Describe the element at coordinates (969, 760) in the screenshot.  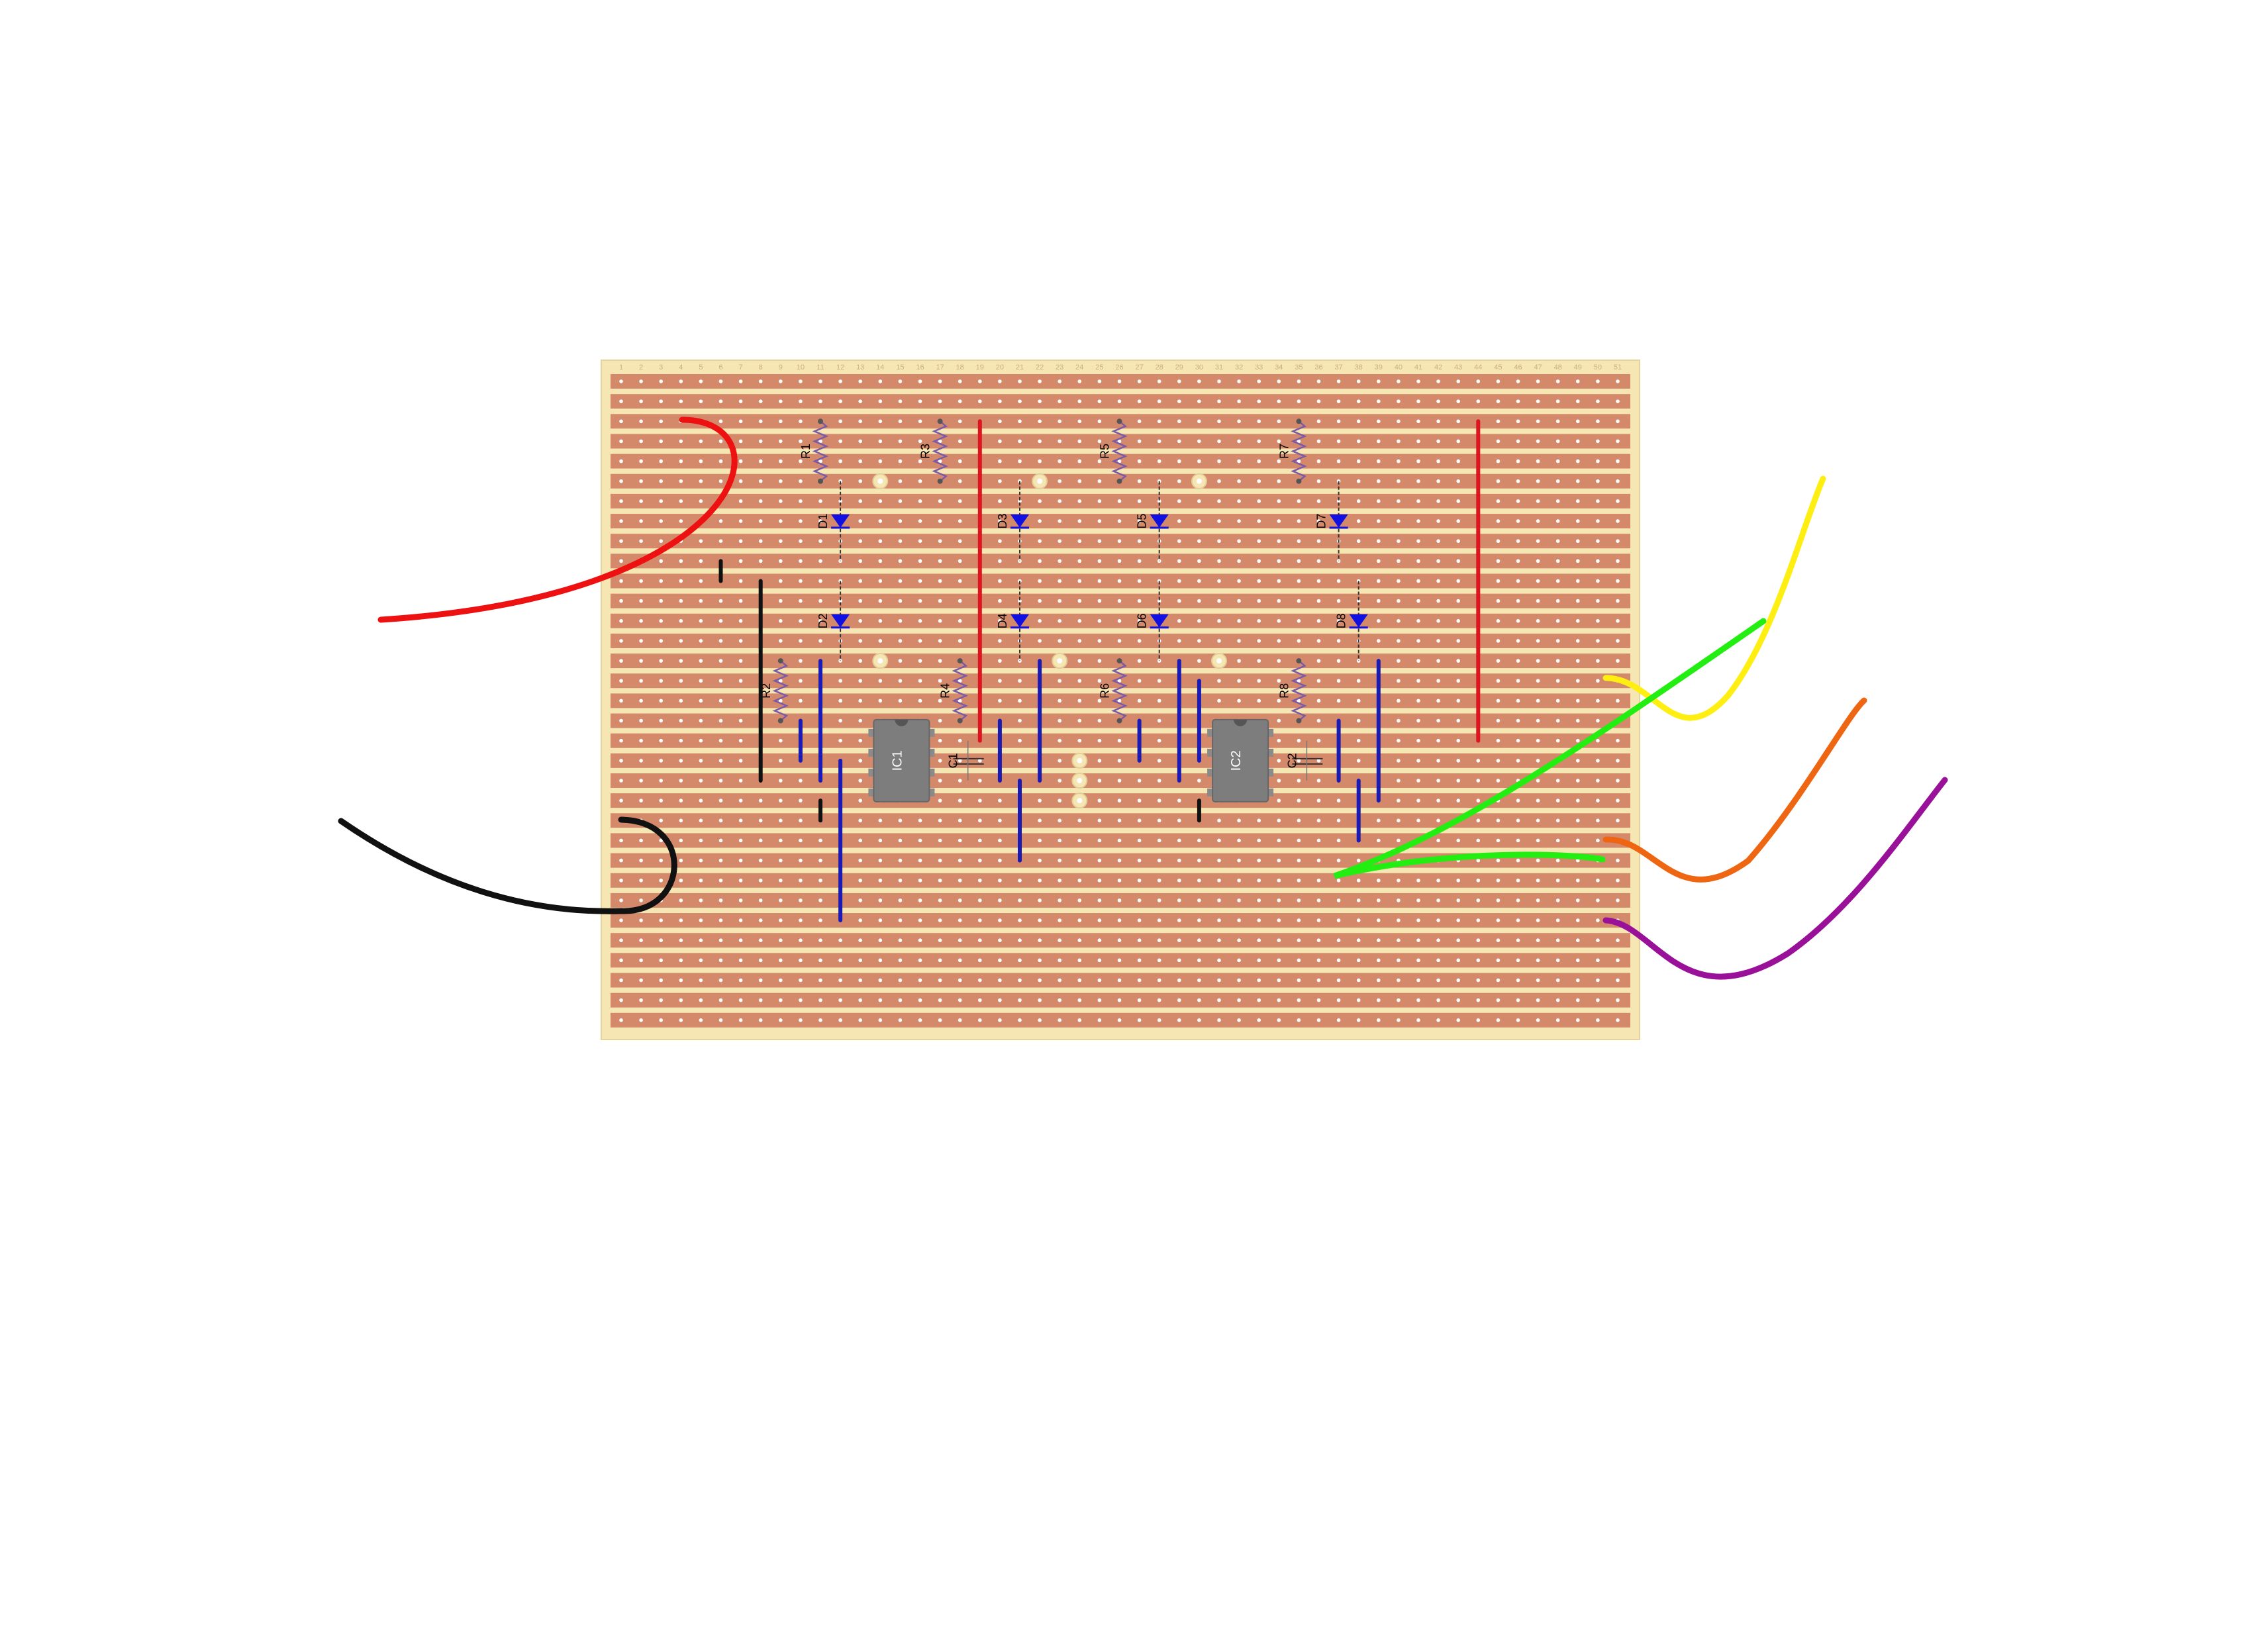
I see `capacitor-c1` at that location.